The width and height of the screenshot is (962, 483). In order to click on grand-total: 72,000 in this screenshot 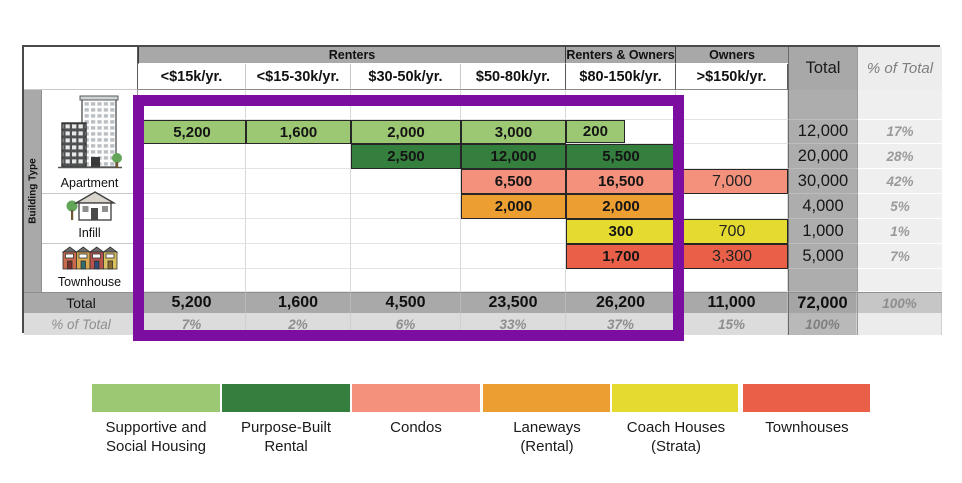, I will do `click(822, 302)`.